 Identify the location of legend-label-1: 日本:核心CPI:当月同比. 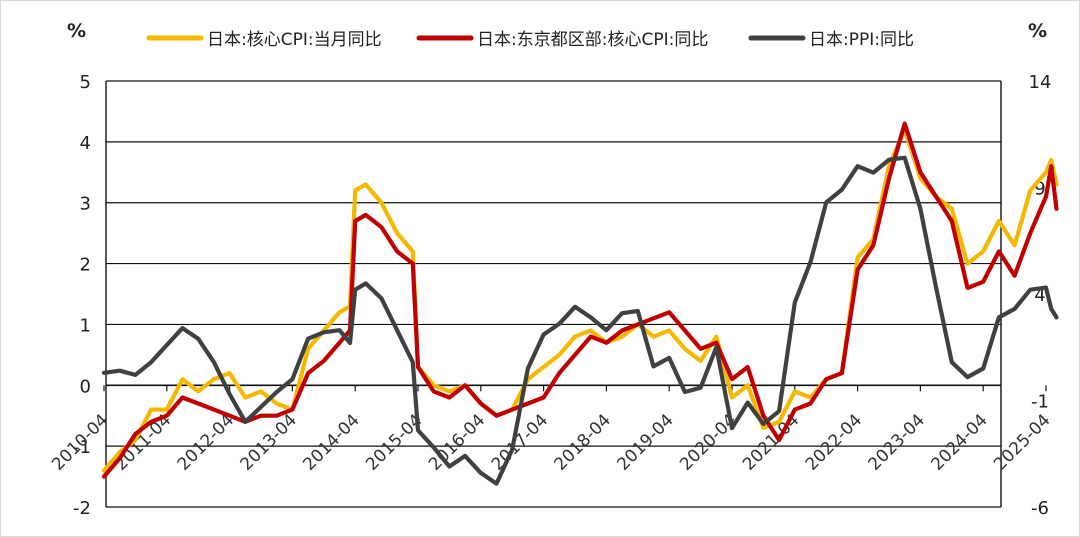
(294, 40).